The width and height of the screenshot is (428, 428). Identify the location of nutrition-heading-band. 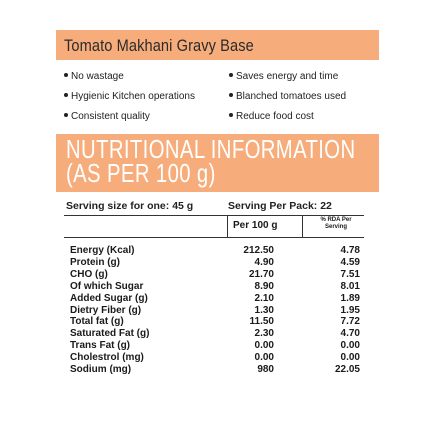
(217, 163).